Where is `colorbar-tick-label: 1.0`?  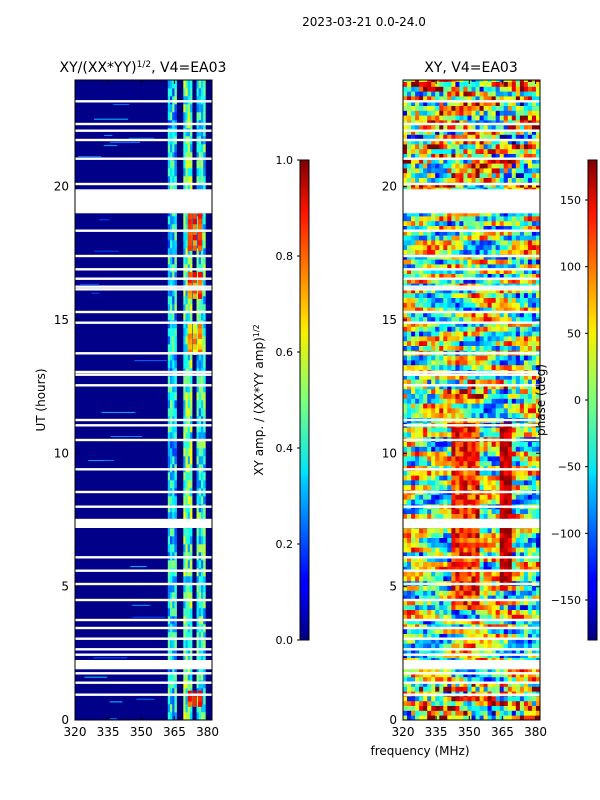
colorbar-tick-label: 1.0 is located at coordinates (285, 160).